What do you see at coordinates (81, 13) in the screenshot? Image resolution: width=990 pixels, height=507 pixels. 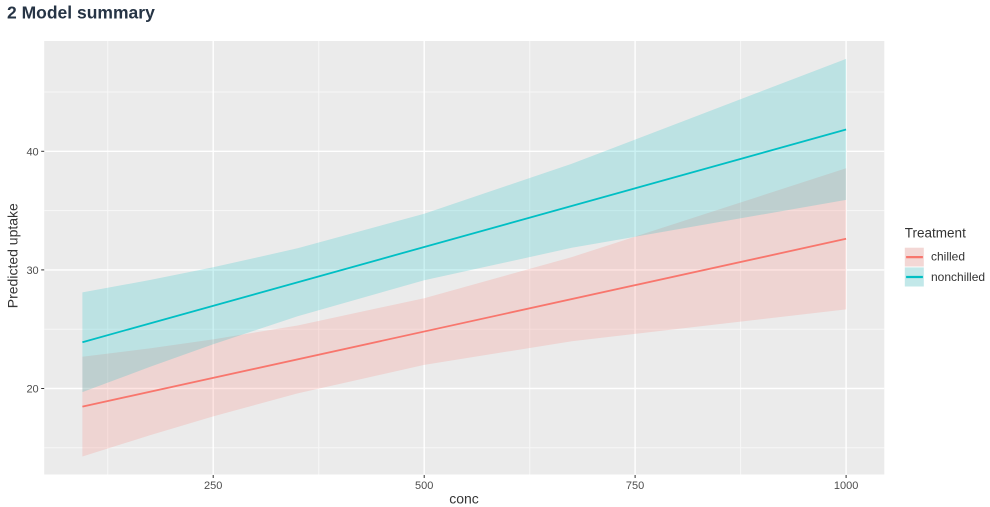 I see `svg-text: 2 Model summary` at bounding box center [81, 13].